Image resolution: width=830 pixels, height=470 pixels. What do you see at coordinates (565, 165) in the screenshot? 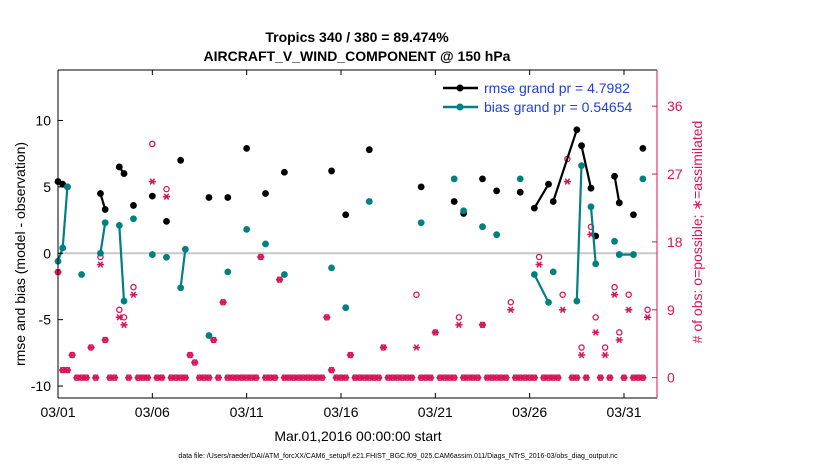
I see `rmse-segment` at bounding box center [565, 165].